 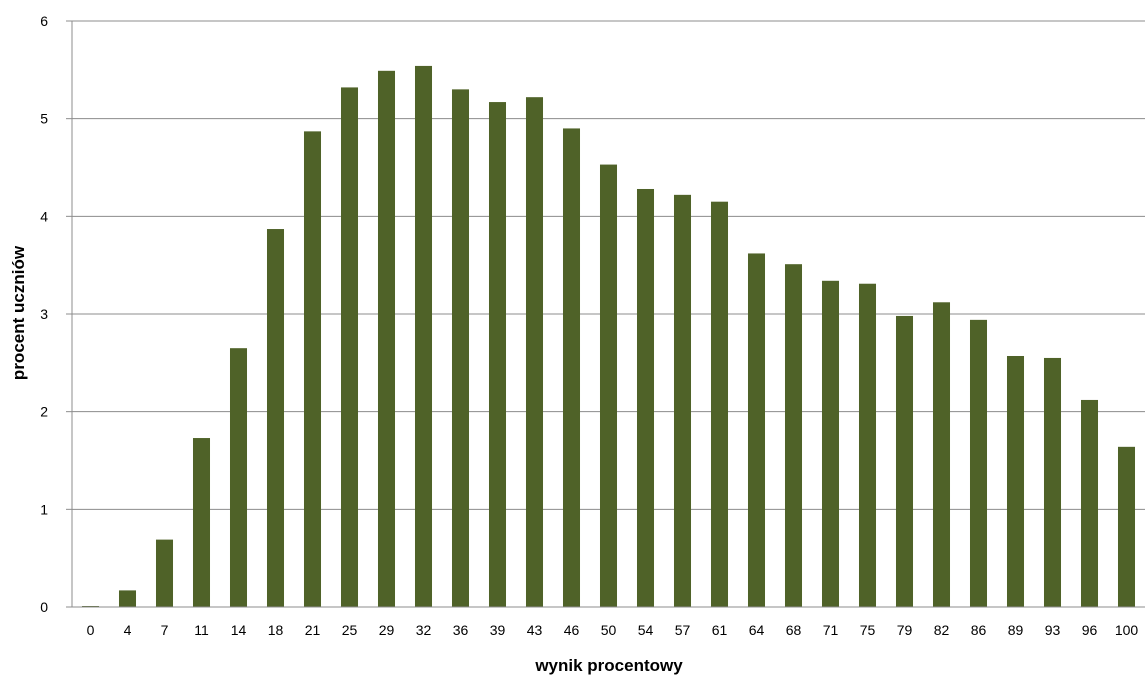 What do you see at coordinates (91, 630) in the screenshot?
I see `x-tick-label: 0` at bounding box center [91, 630].